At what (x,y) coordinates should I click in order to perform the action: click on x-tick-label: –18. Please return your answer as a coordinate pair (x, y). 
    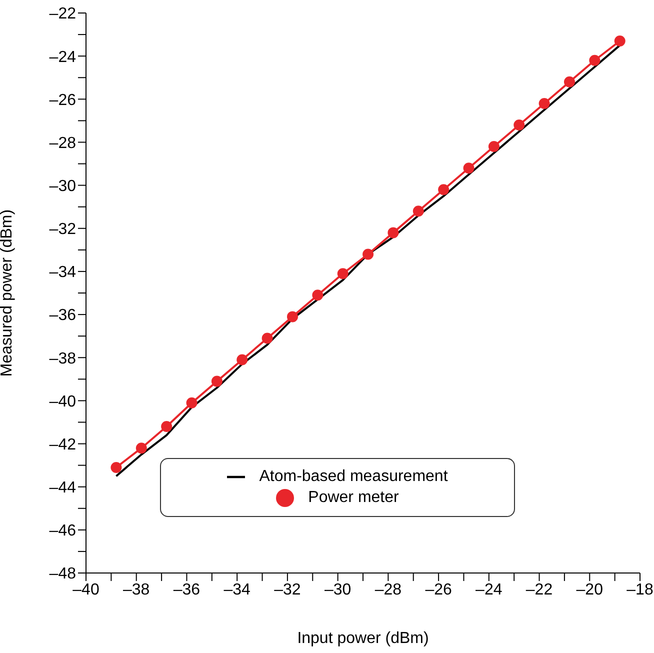
    Looking at the image, I should click on (640, 589).